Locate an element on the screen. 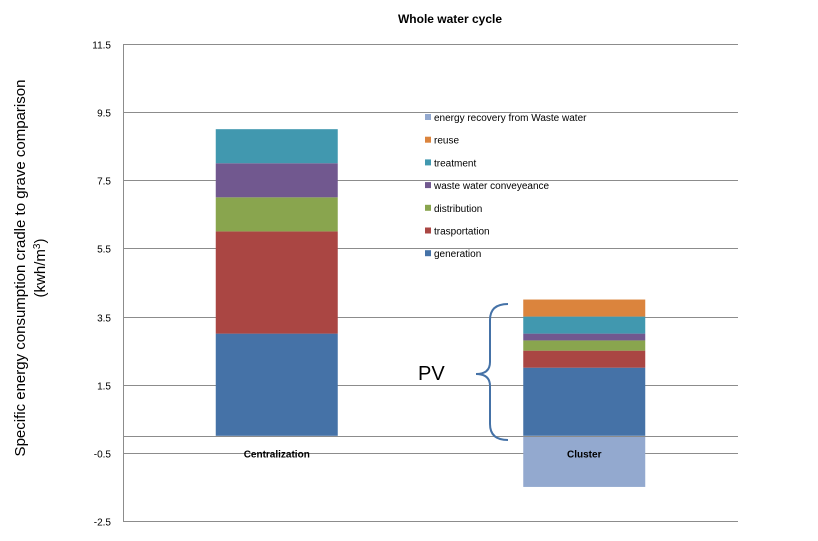 The width and height of the screenshot is (818, 541). y-axis-label-line2: (kwh/m3) is located at coordinates (41, 268).